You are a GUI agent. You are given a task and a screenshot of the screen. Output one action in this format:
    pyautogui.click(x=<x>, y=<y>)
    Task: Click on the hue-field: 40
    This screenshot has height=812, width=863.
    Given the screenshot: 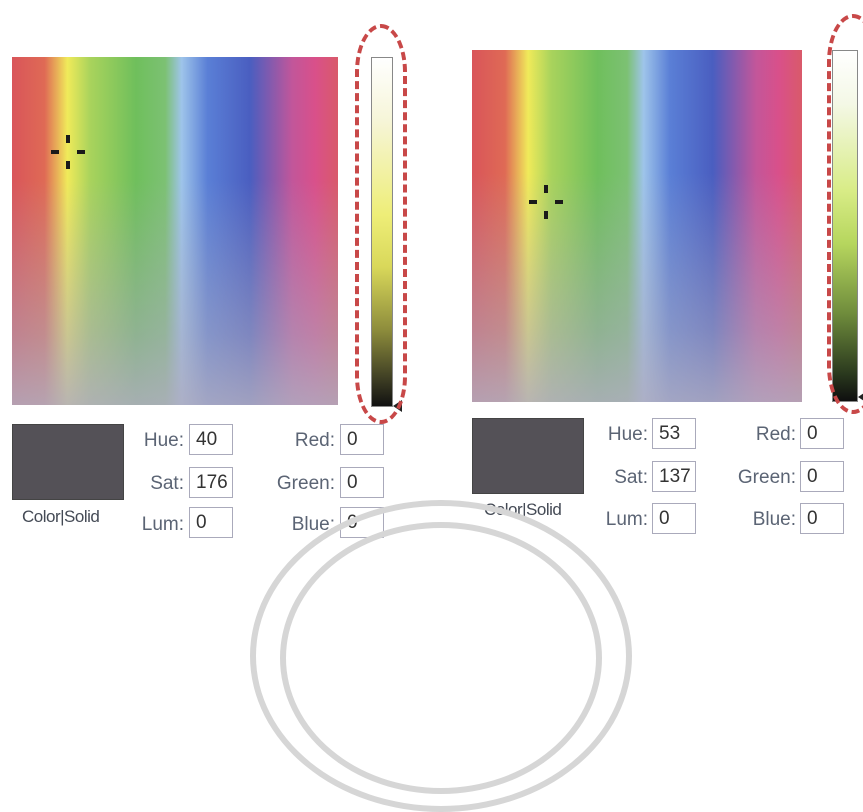 What is the action you would take?
    pyautogui.click(x=211, y=439)
    